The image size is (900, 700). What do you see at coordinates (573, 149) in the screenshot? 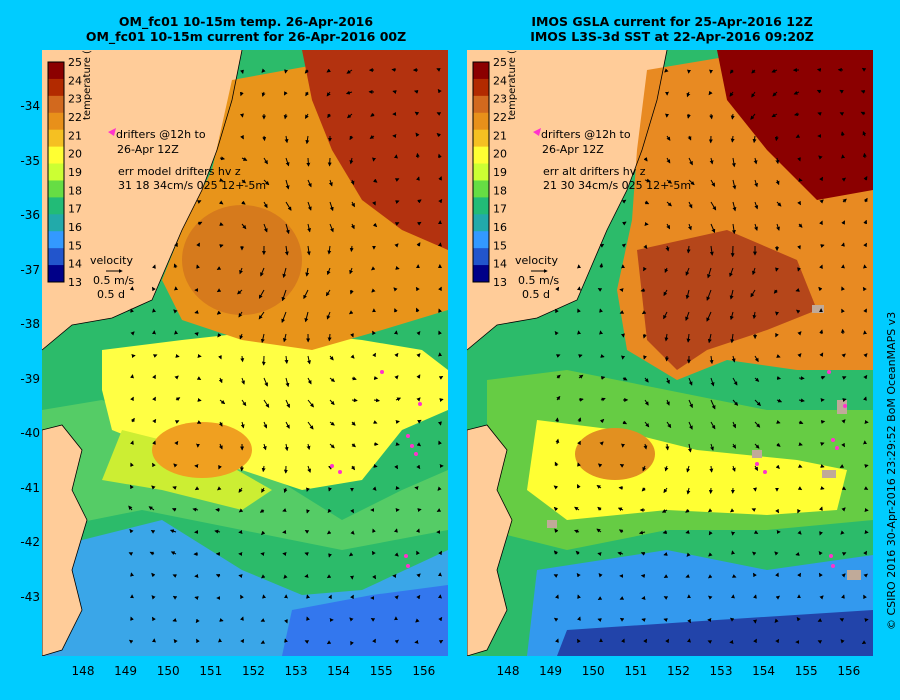
I see `drifters-time: 26-Apr 12Z` at bounding box center [573, 149].